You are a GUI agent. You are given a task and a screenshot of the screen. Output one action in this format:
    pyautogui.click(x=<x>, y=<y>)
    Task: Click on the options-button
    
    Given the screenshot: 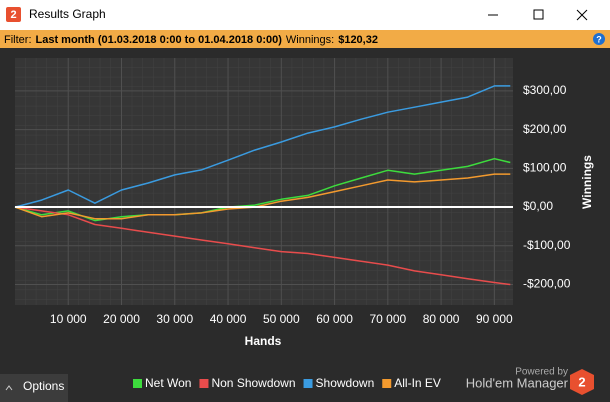 What is the action you would take?
    pyautogui.click(x=34, y=388)
    